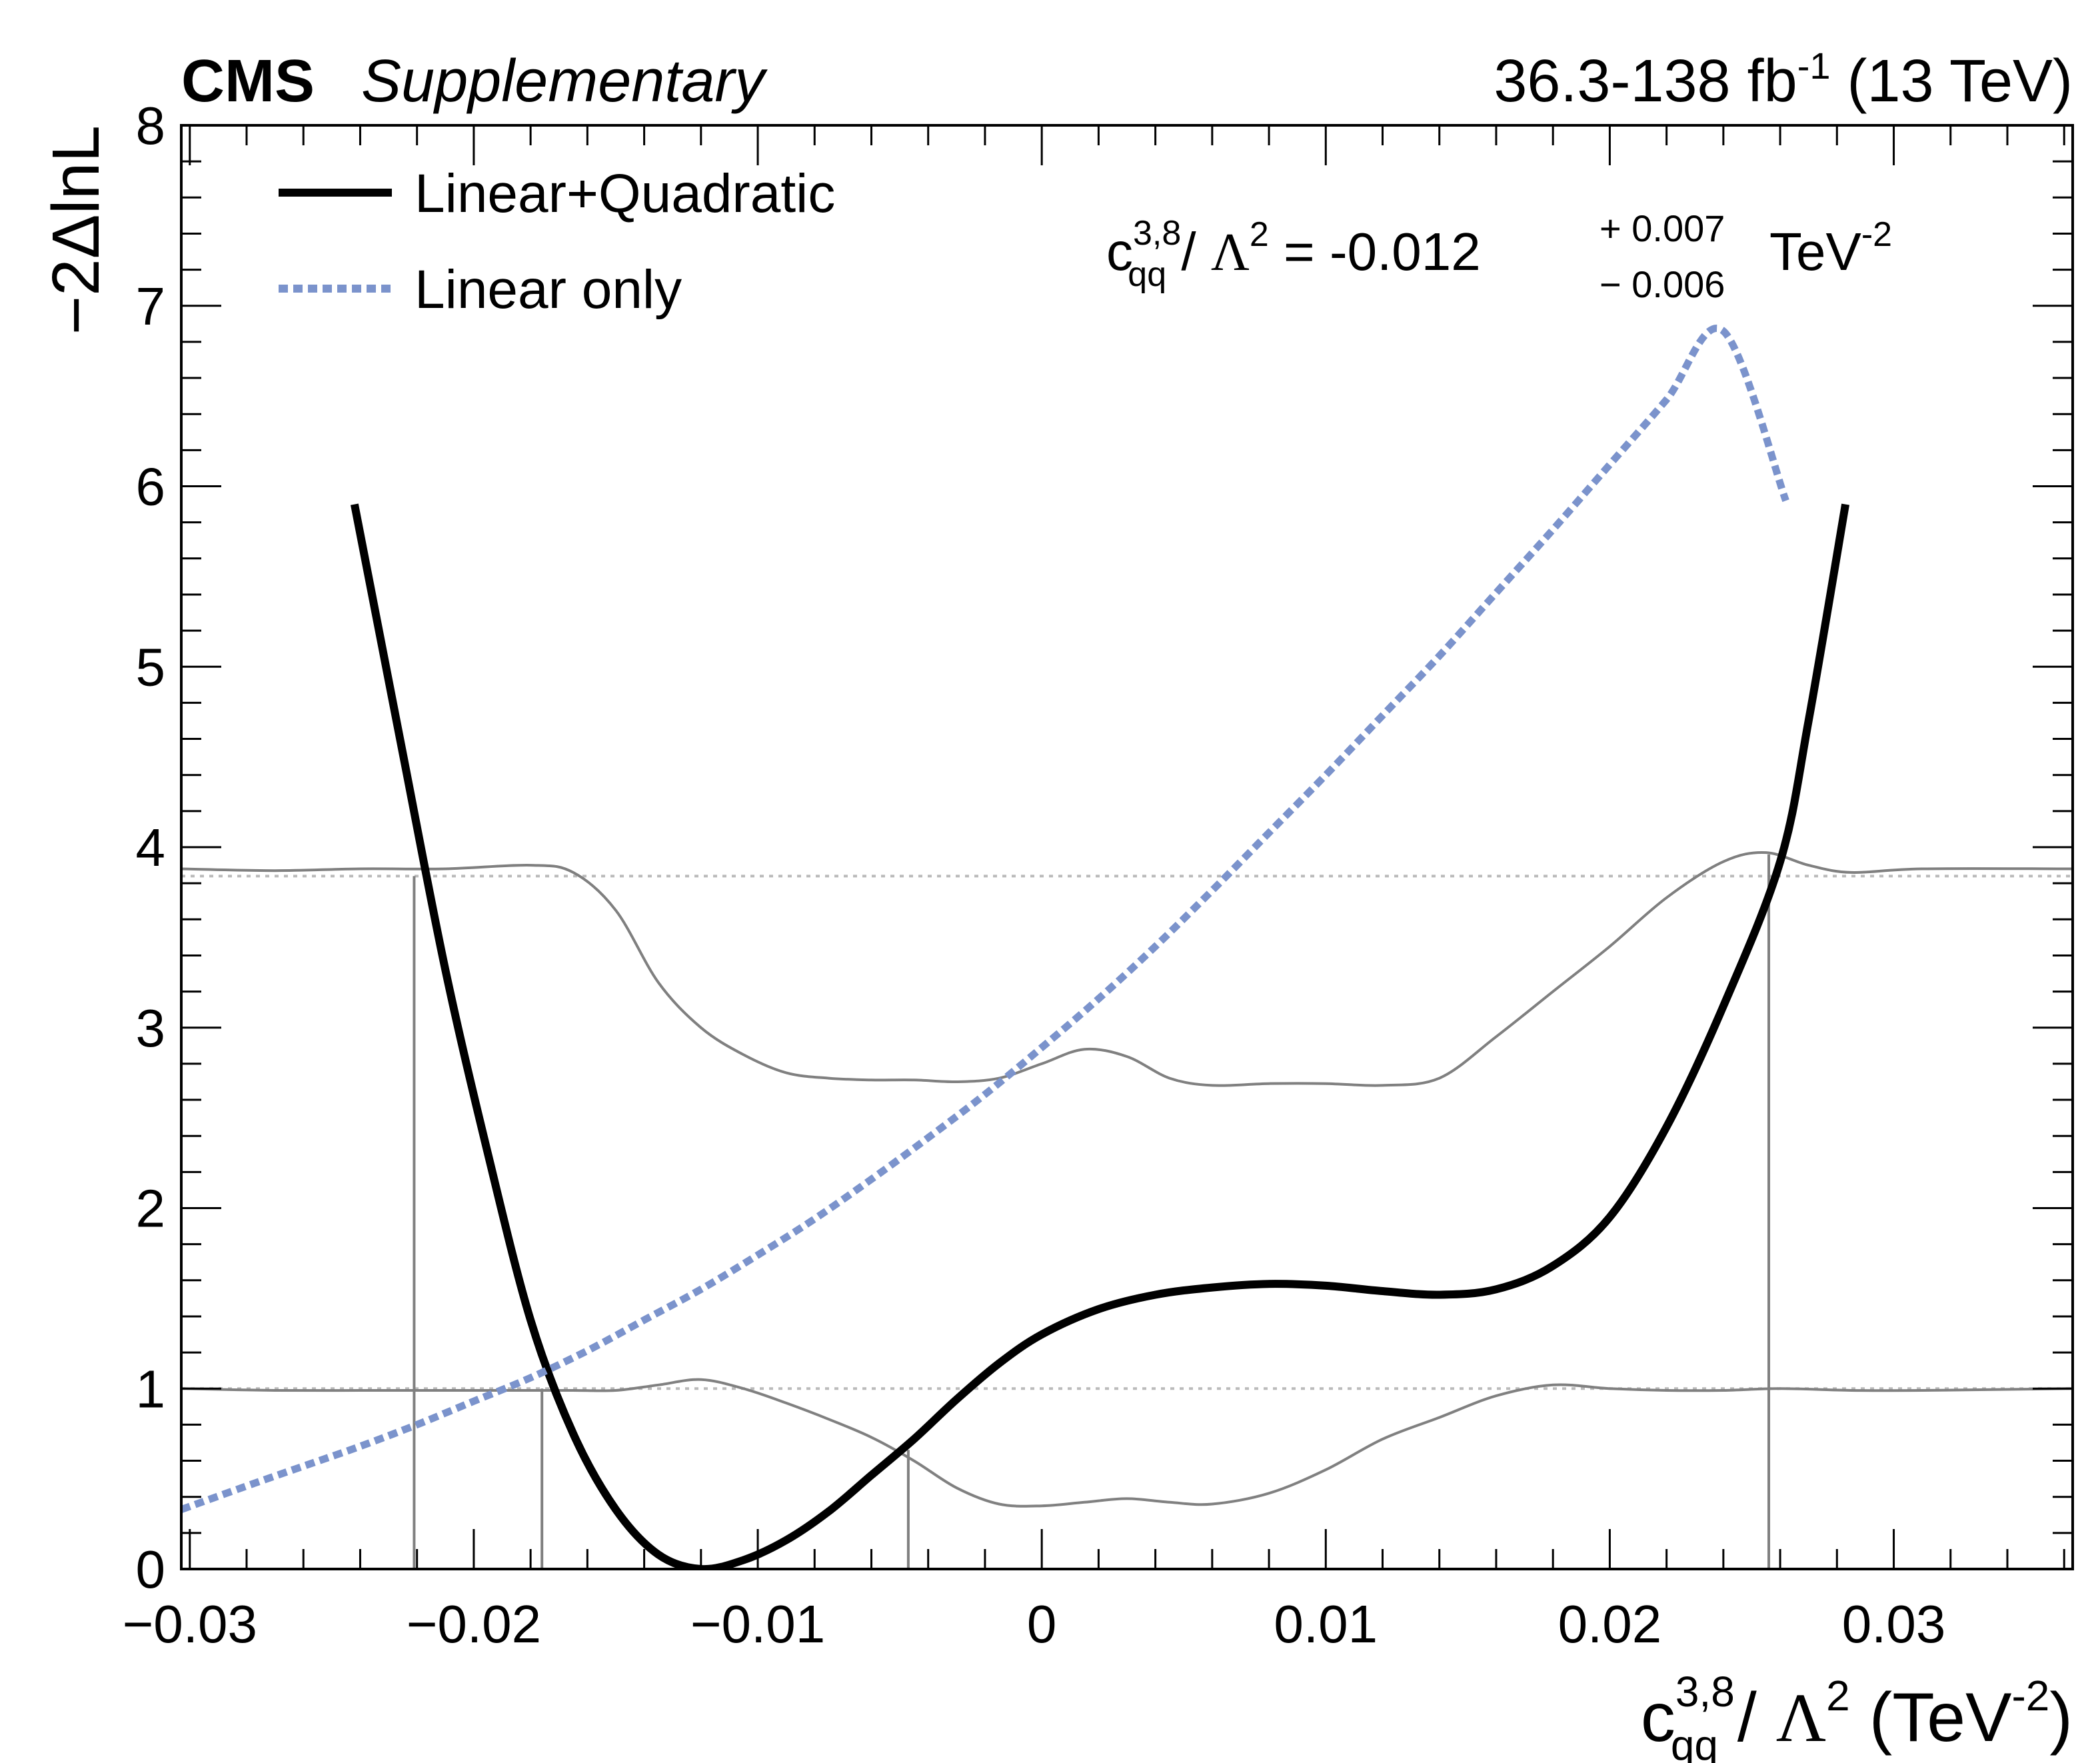 The height and width of the screenshot is (1763, 2100). Describe the element at coordinates (1877, 234) in the screenshot. I see `fit-unit-exp: -2` at that location.